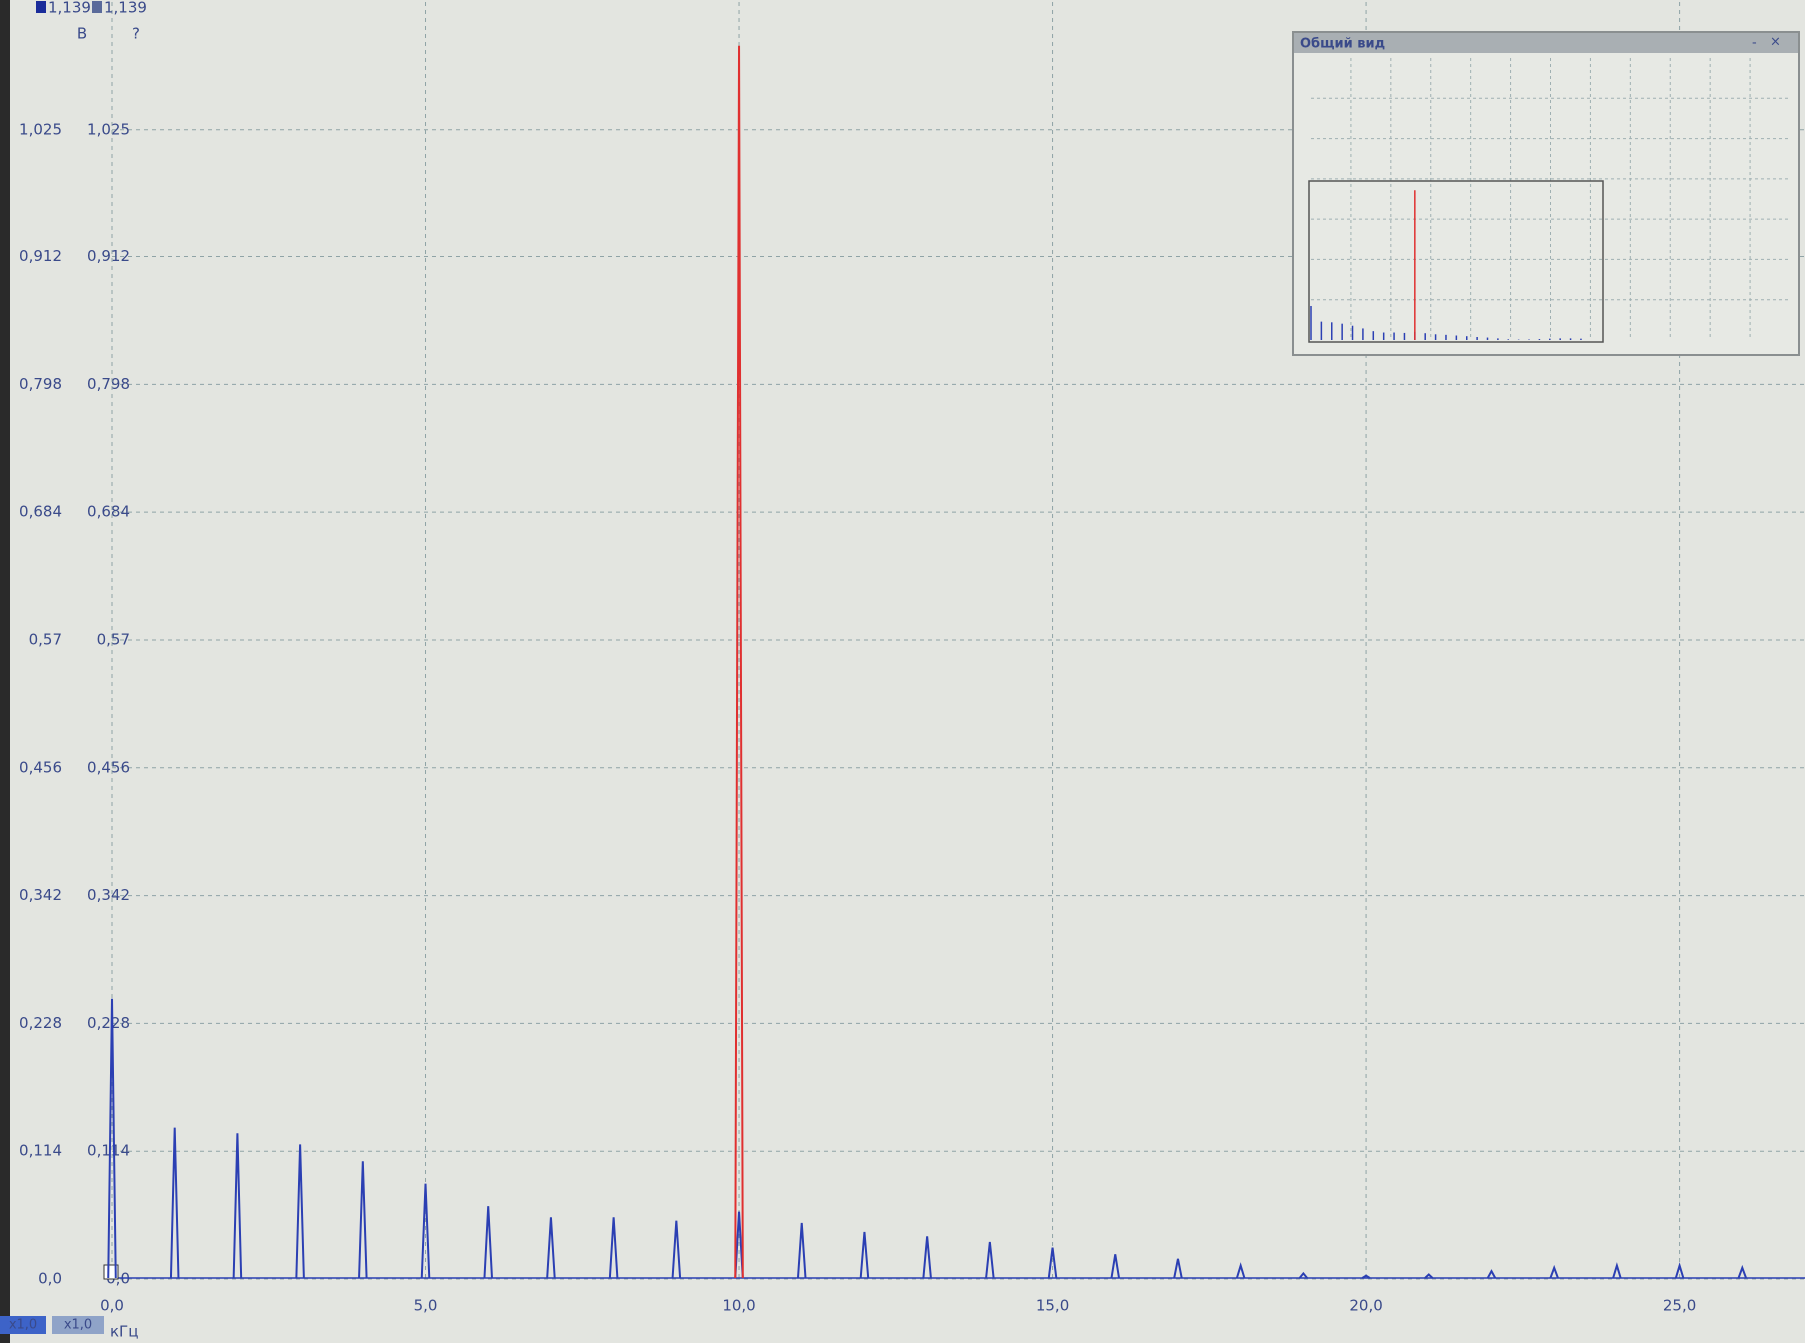 Image resolution: width=1805 pixels, height=1343 pixels. Describe the element at coordinates (108, 767) in the screenshot. I see `y-tick-label-2: 0,456` at that location.